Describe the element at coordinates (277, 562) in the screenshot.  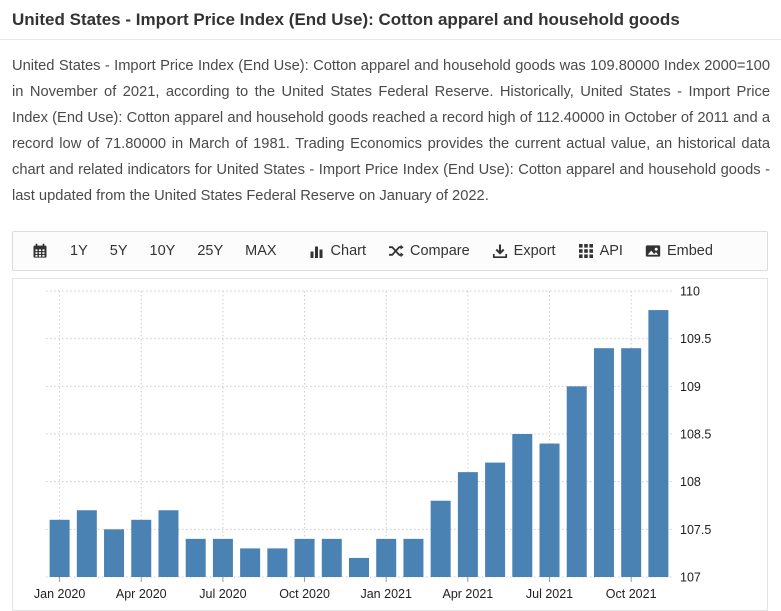
I see `bar-sep-2020` at that location.